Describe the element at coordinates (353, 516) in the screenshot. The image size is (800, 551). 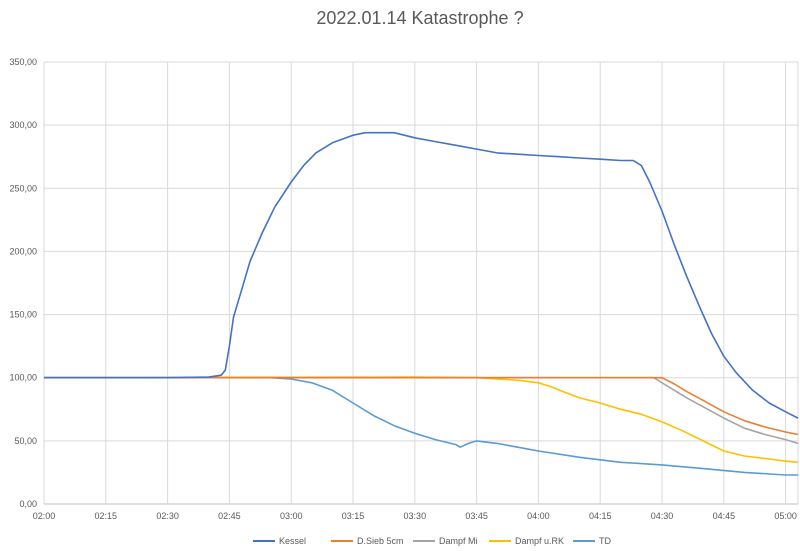
I see `x-tick-label: 03:15` at that location.